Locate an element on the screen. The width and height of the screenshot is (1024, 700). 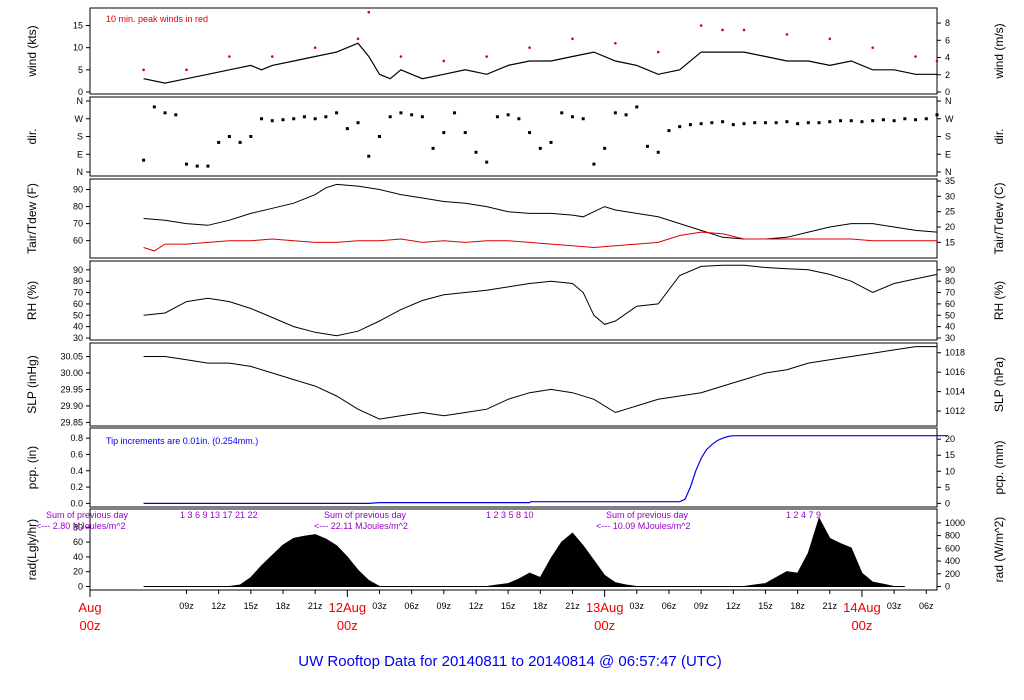
rh-right-tick-label: 50 is located at coordinates (950, 315).